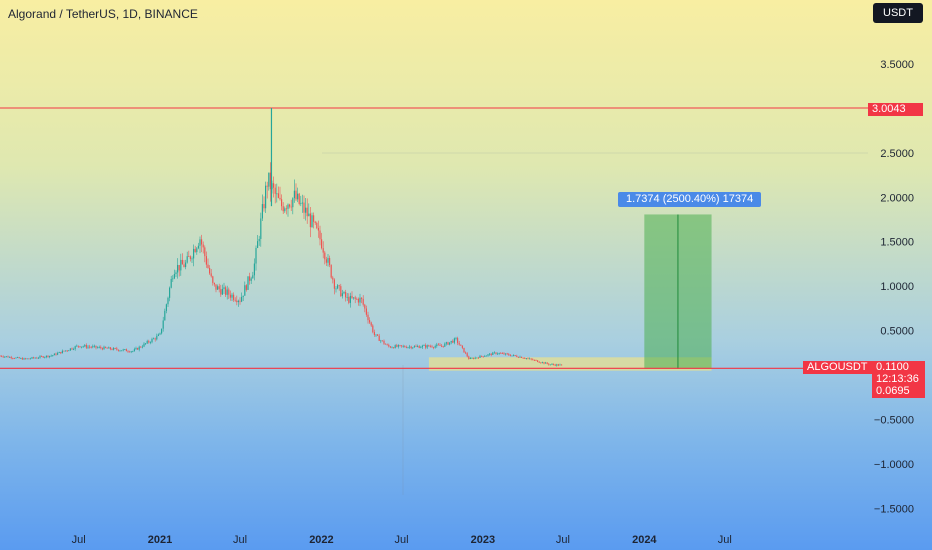 This screenshot has width=932, height=550. Describe the element at coordinates (898, 367) in the screenshot. I see `last-price-tag: 0.1100` at that location.